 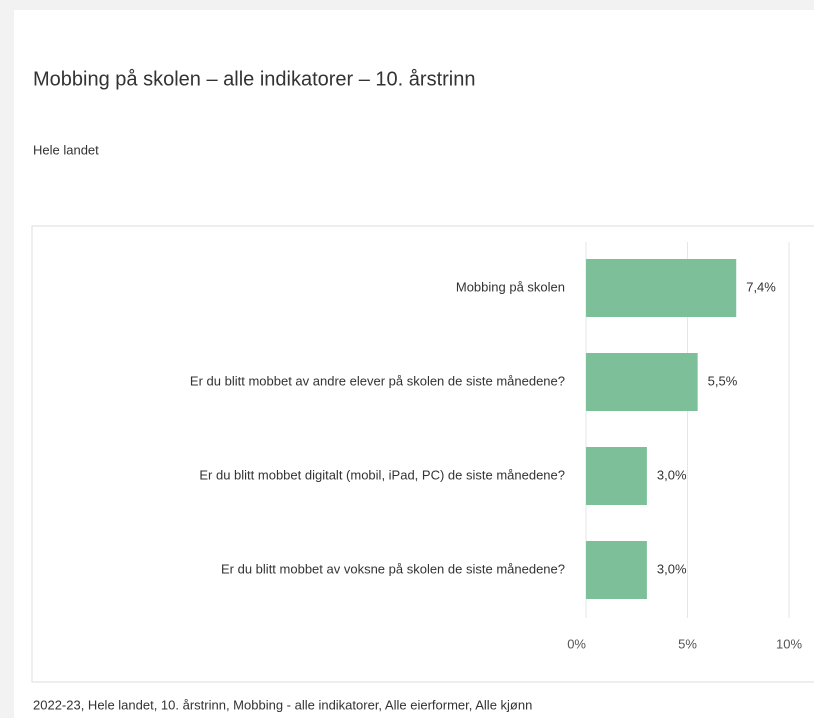 What do you see at coordinates (761, 286) in the screenshot?
I see `data-label: 7,4%` at bounding box center [761, 286].